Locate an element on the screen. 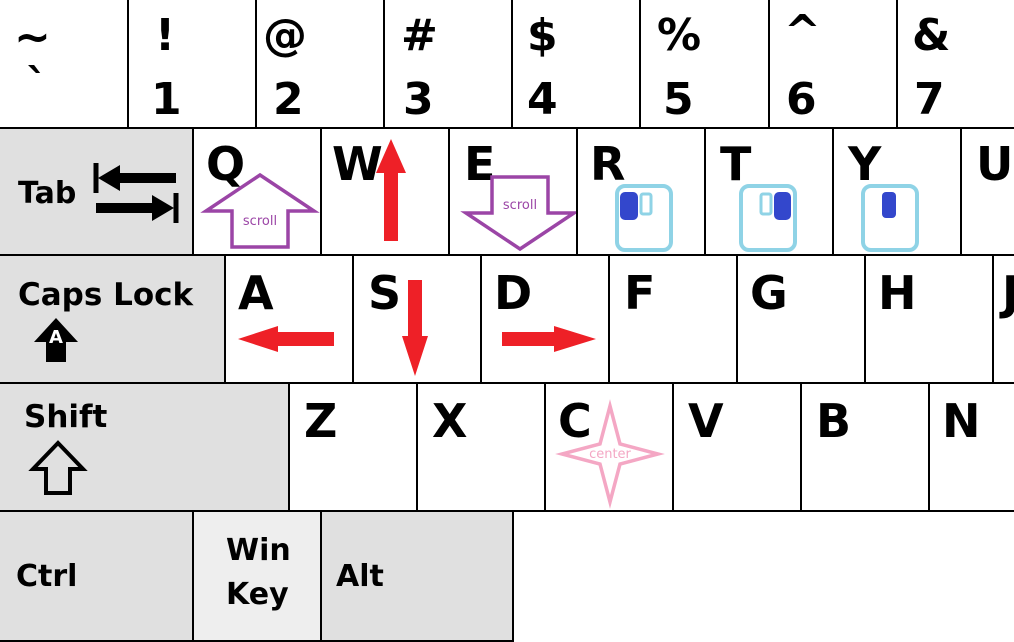  key-letter: G is located at coordinates (769, 293).